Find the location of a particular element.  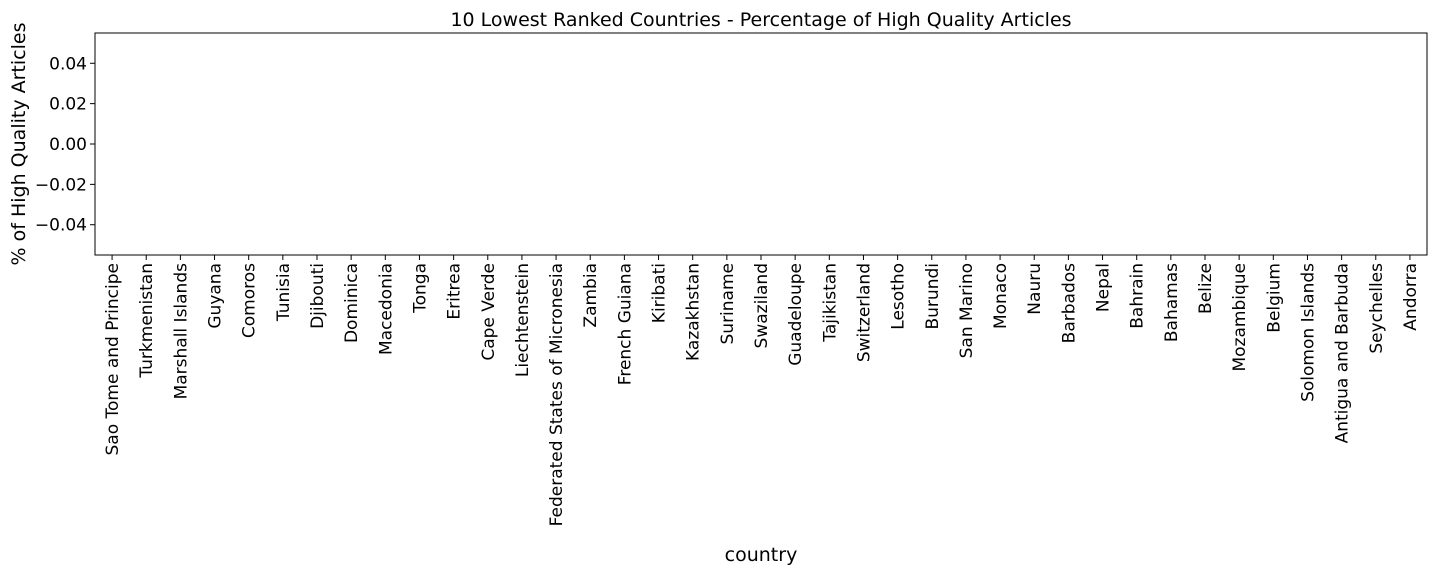

y-tick-label: 0.02 is located at coordinates (68, 105).